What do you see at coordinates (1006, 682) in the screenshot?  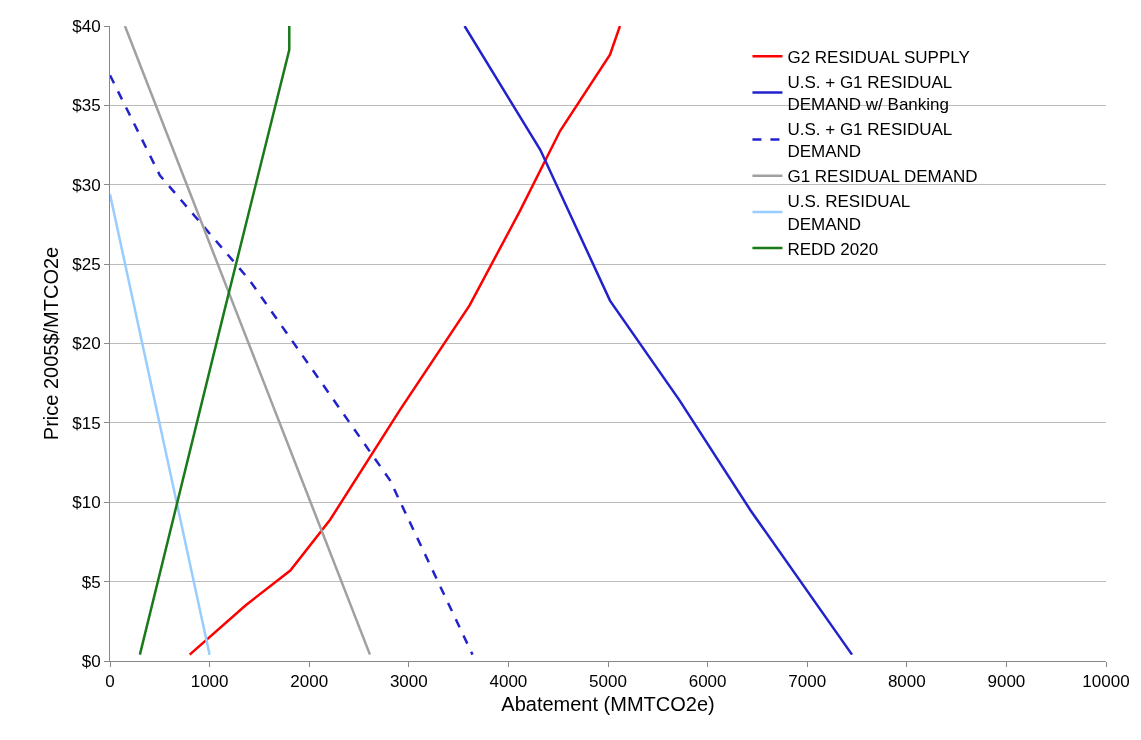 I see `x-tick-label: 9000` at bounding box center [1006, 682].